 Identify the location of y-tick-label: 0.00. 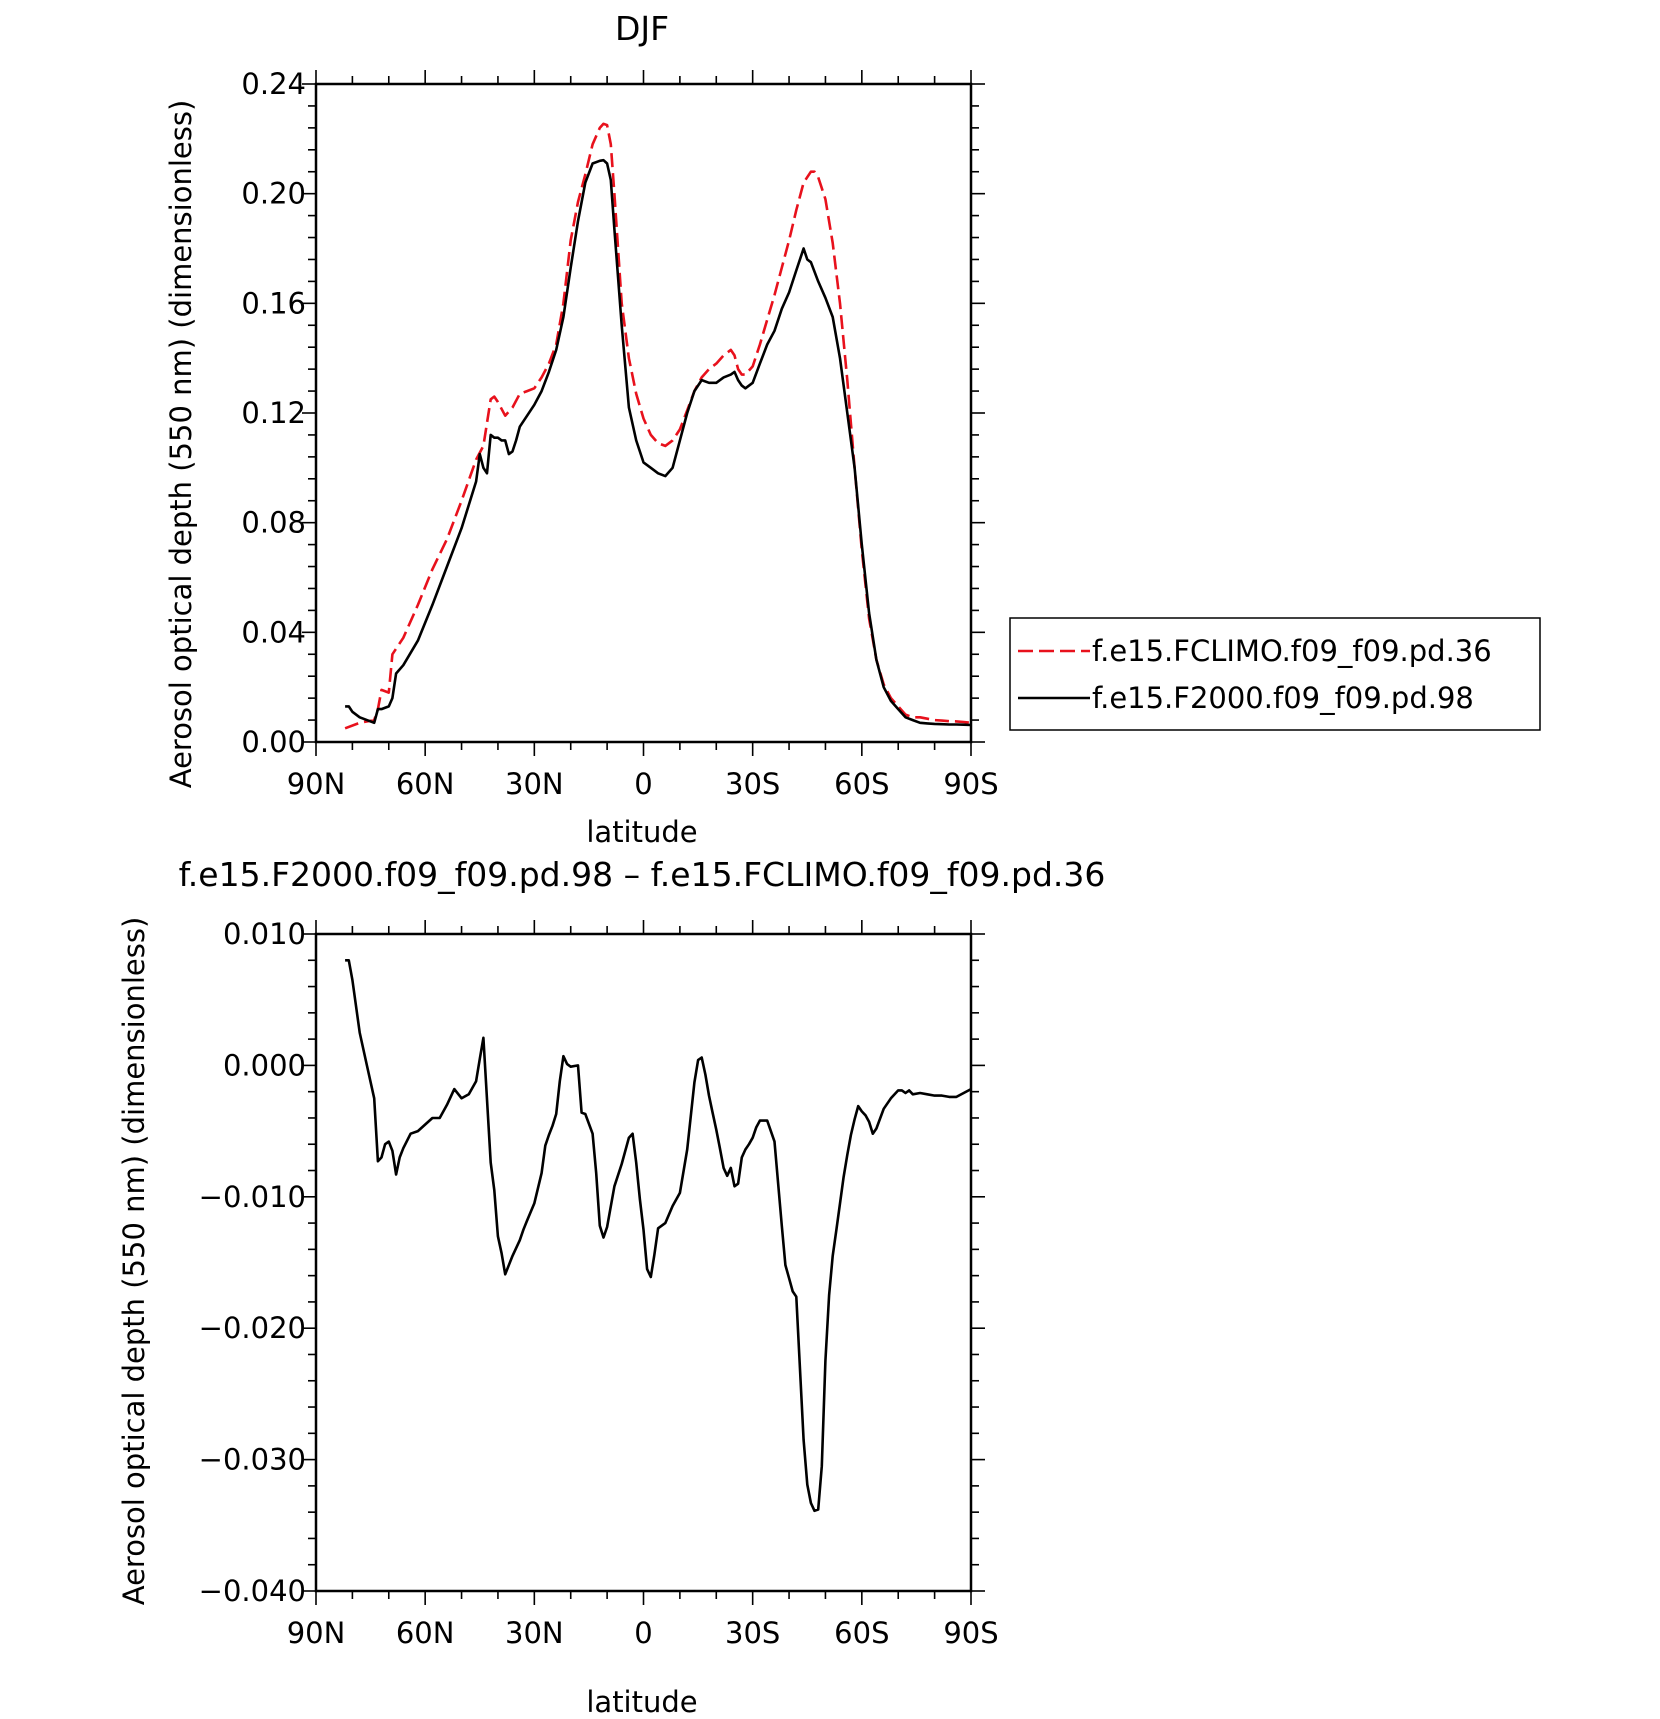
(273, 742).